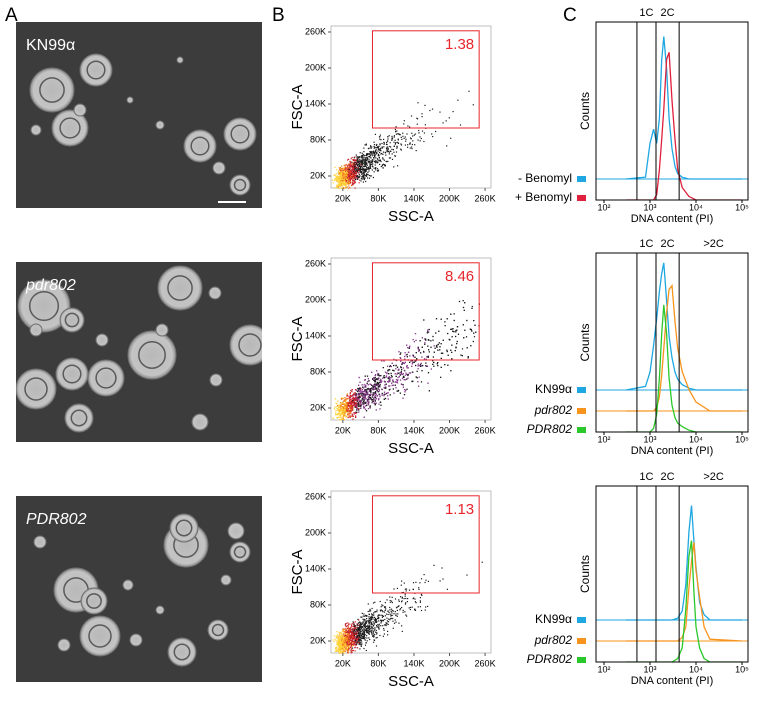  I want to click on image-label: KN99α, so click(50, 45).